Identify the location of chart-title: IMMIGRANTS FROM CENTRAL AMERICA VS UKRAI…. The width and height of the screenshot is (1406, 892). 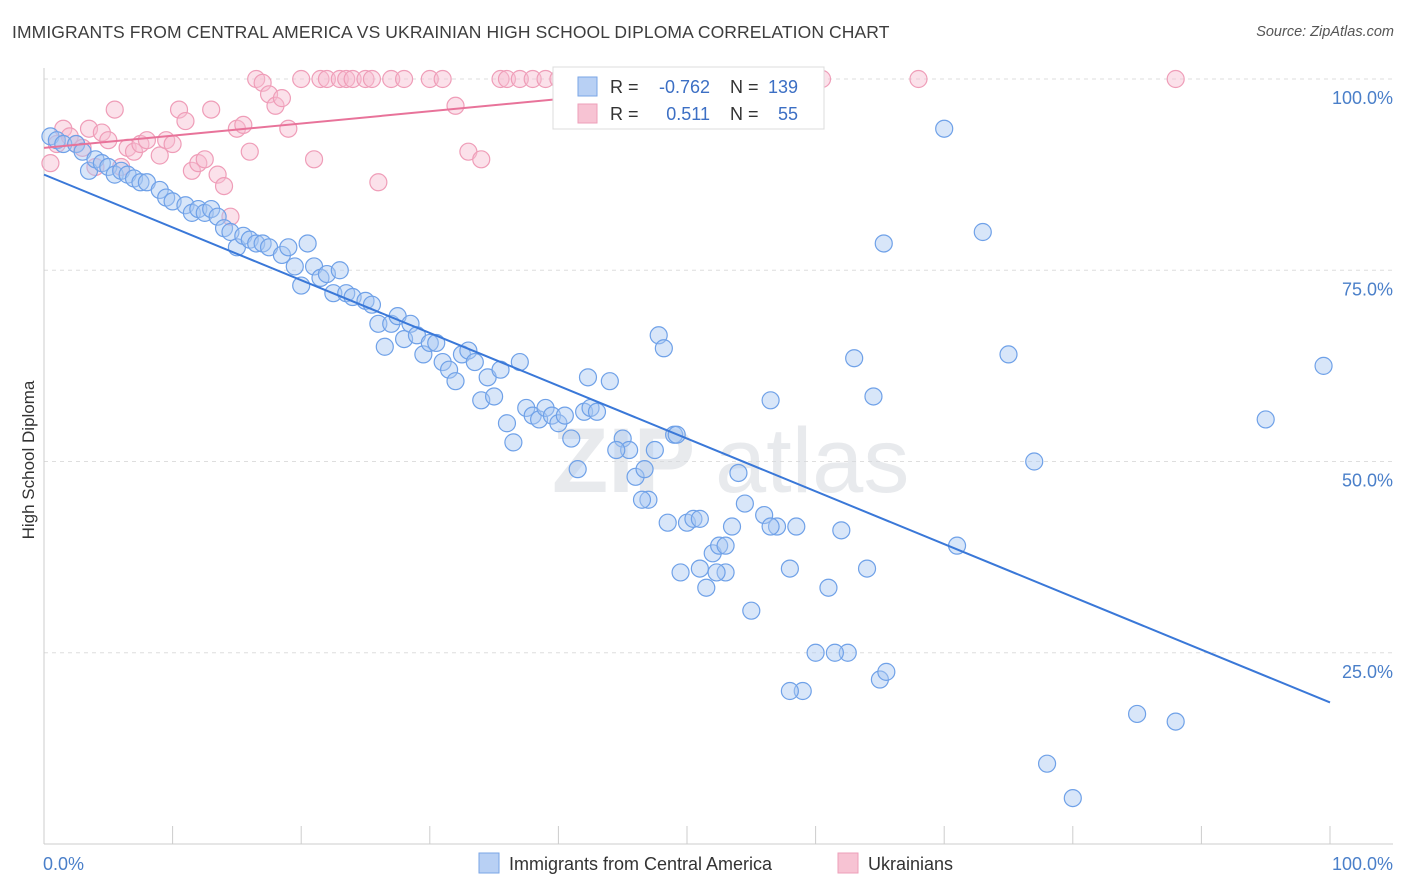
(451, 32).